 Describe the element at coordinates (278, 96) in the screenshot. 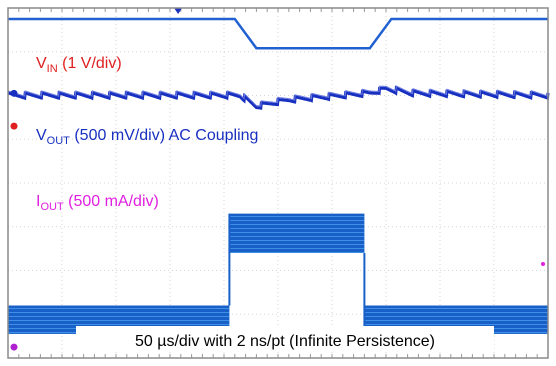

I see `vout-trace-persistence` at that location.